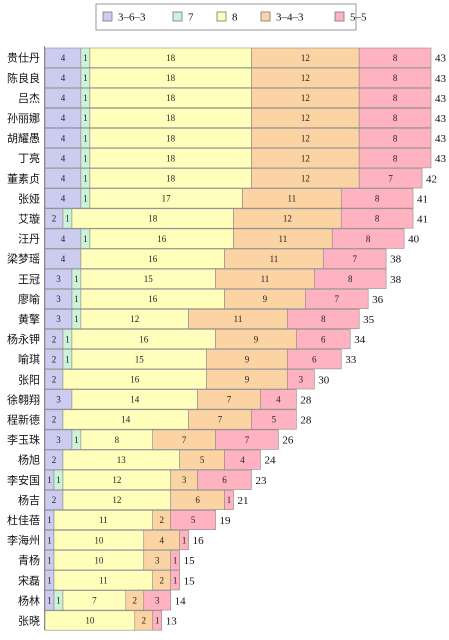  Describe the element at coordinates (29, 460) in the screenshot. I see `category-label-20: 杨旭` at that location.